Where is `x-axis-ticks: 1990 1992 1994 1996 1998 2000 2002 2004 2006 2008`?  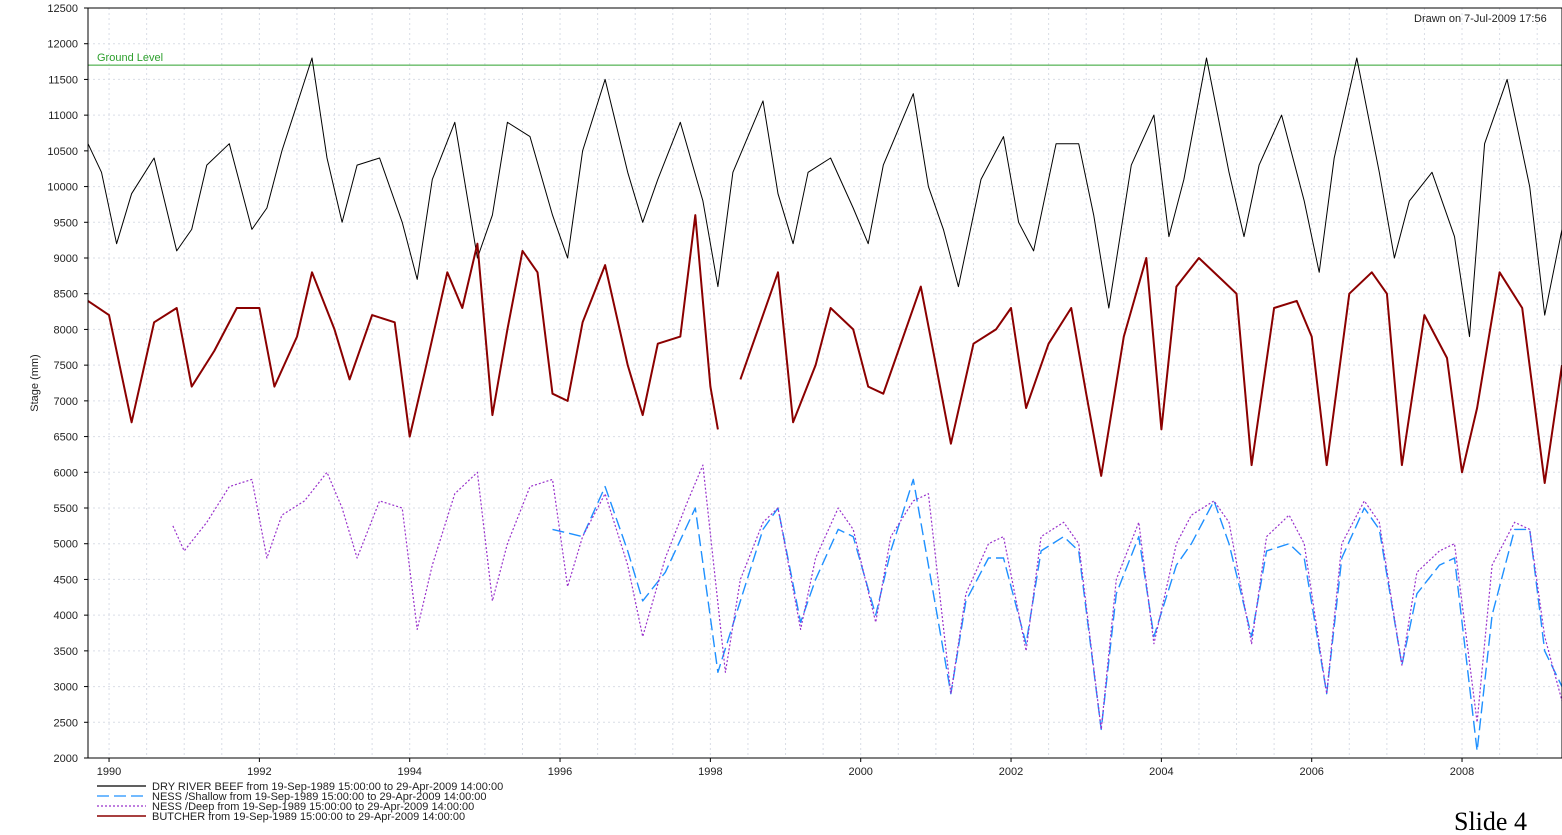
x-axis-ticks: 1990 1992 1994 1996 1998 2000 2002 2004 2006 2008 is located at coordinates (785, 768).